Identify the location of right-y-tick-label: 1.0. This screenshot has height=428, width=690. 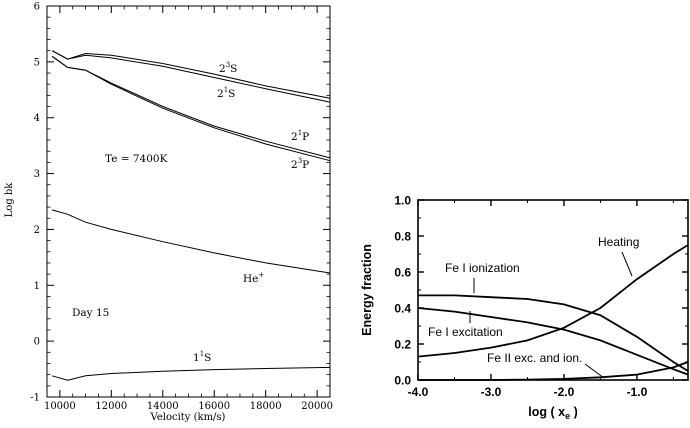
(402, 201).